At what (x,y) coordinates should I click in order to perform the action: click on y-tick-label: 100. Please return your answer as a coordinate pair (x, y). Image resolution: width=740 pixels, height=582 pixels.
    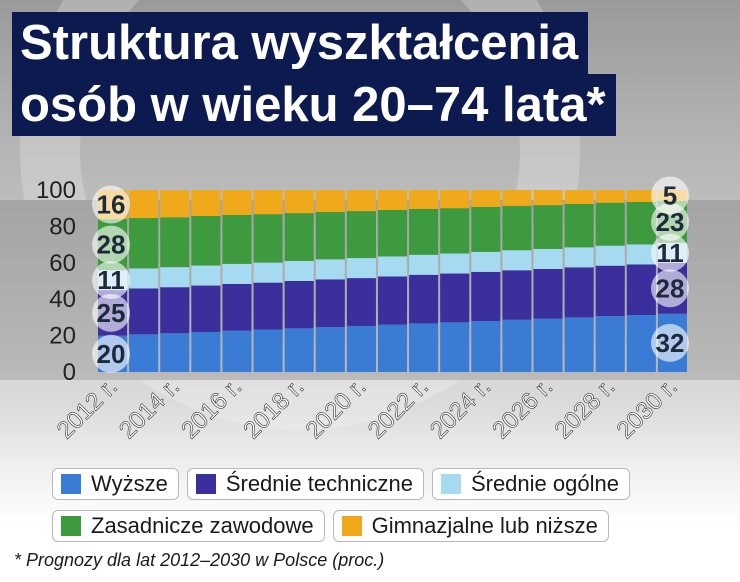
    Looking at the image, I should click on (56, 190).